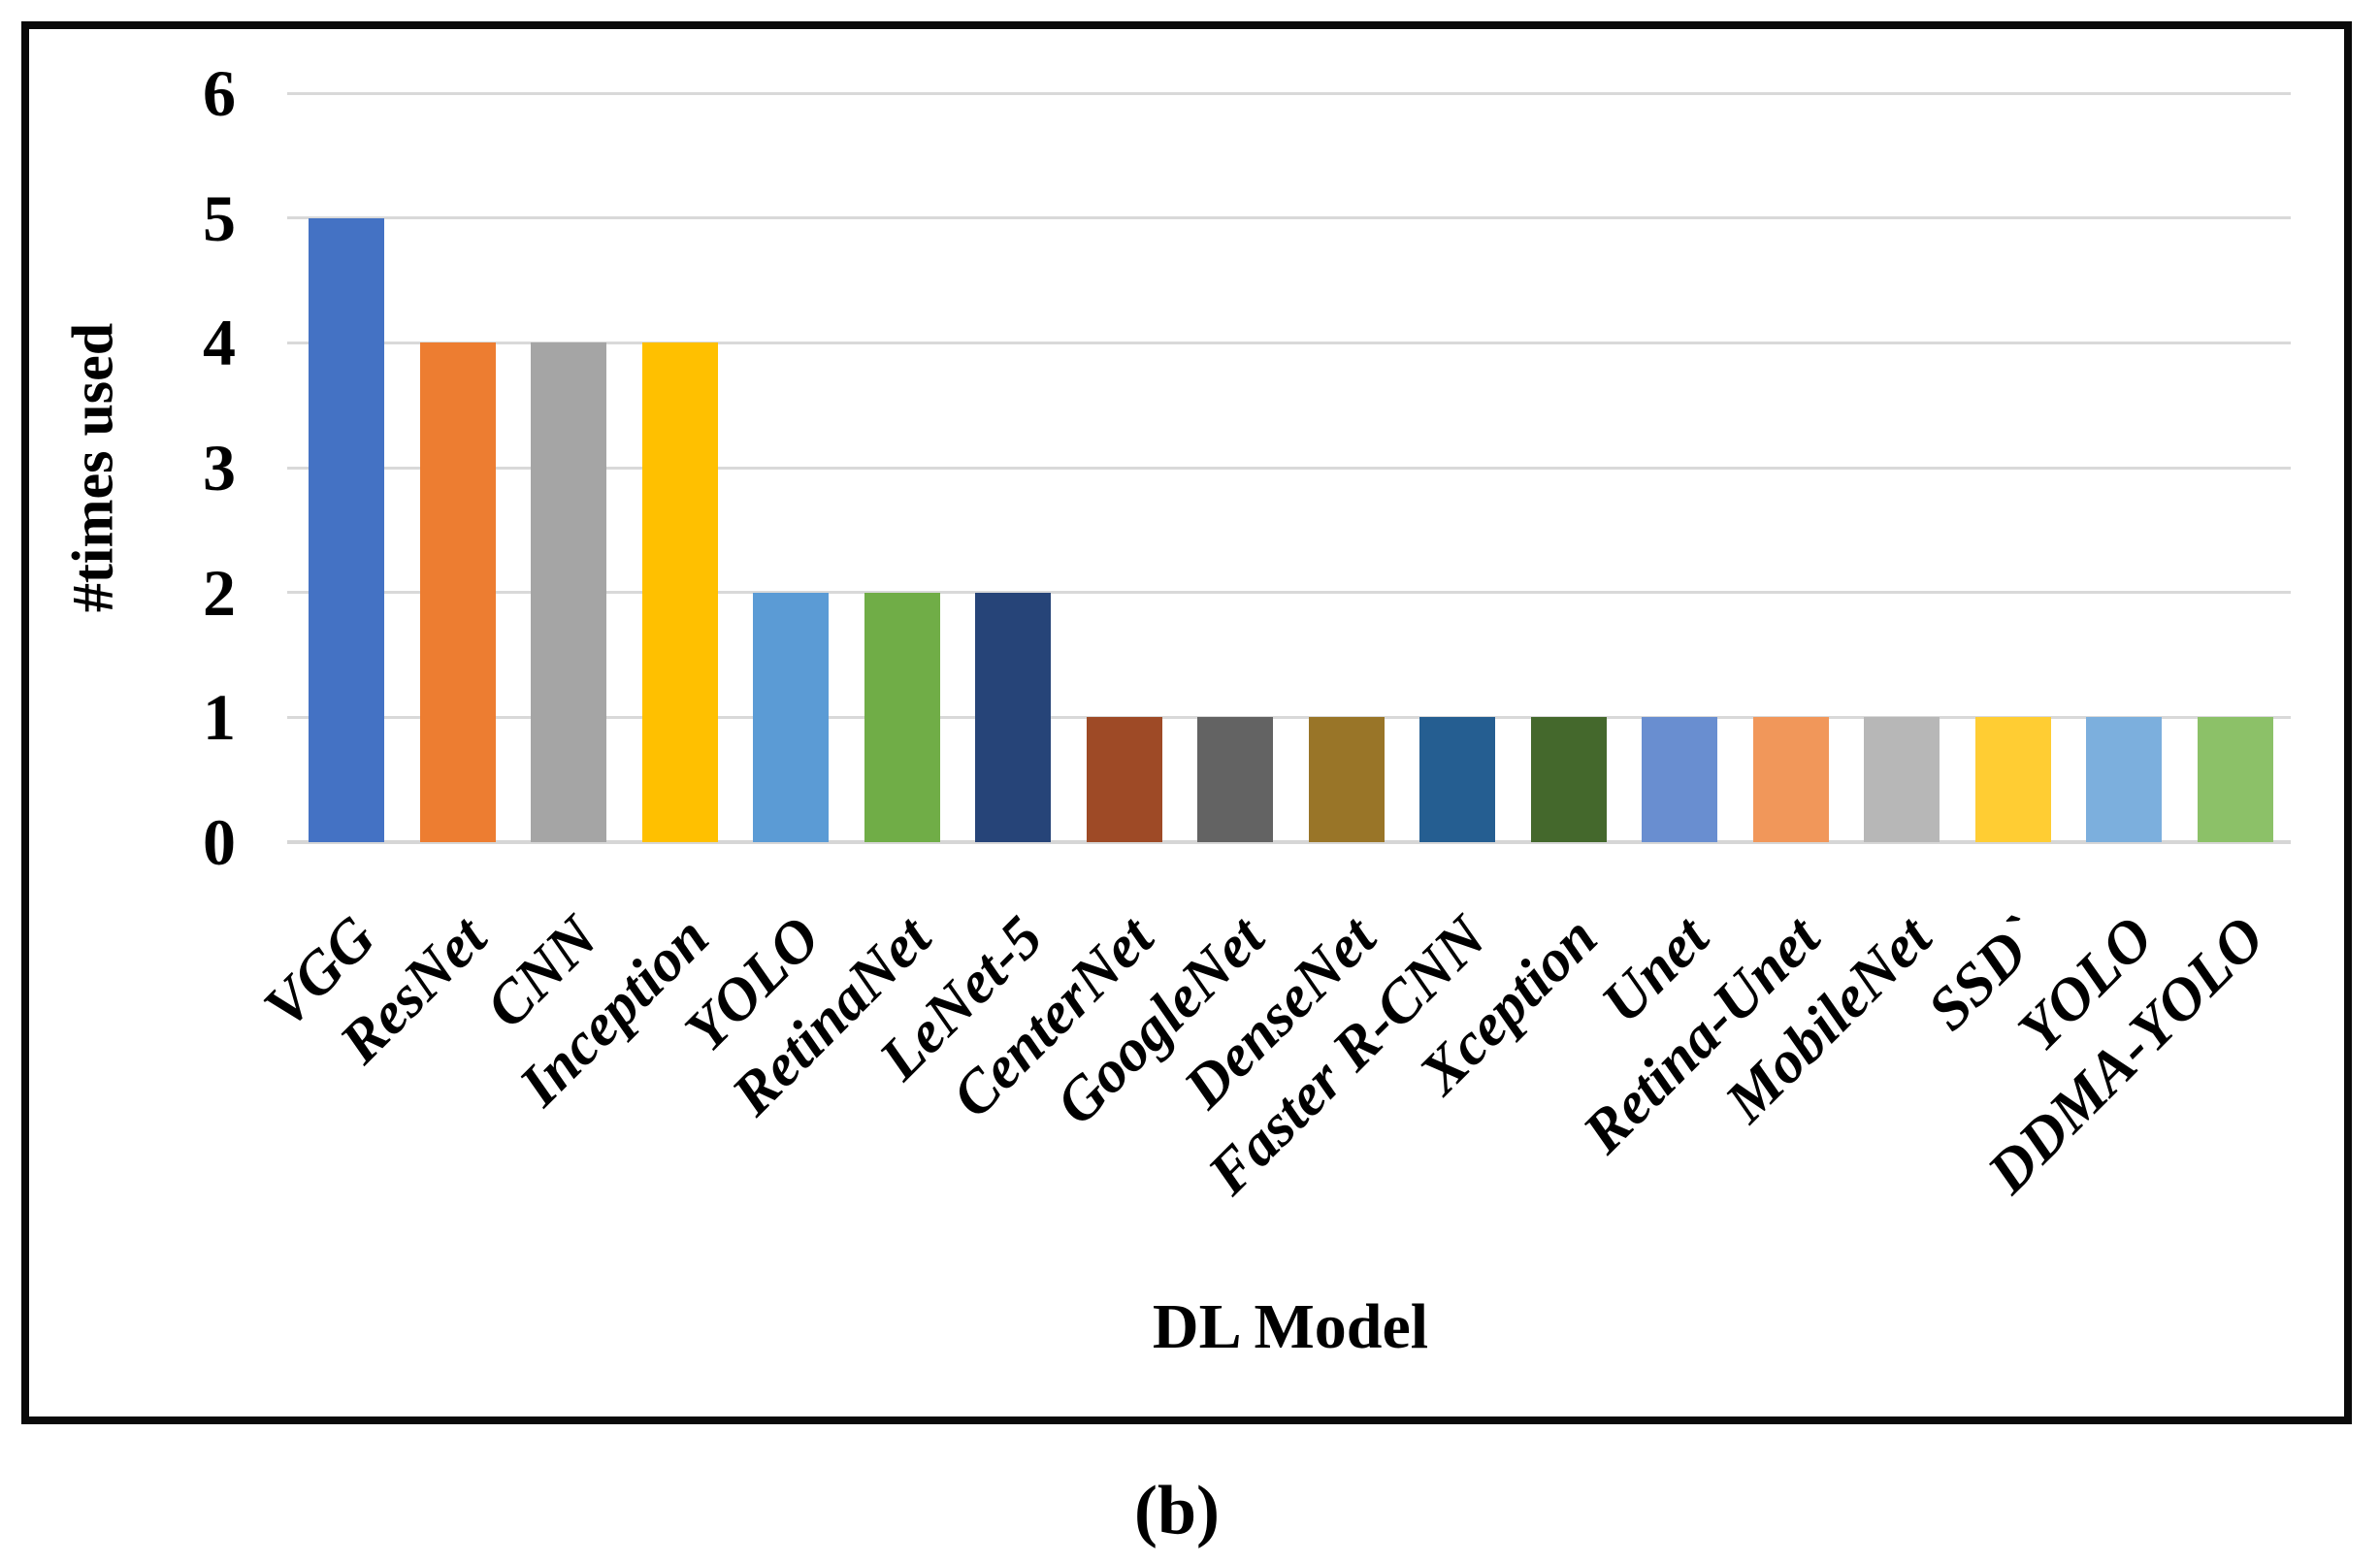 Image resolution: width=2380 pixels, height=1563 pixels. Describe the element at coordinates (1568, 779) in the screenshot. I see `bar-xception` at that location.